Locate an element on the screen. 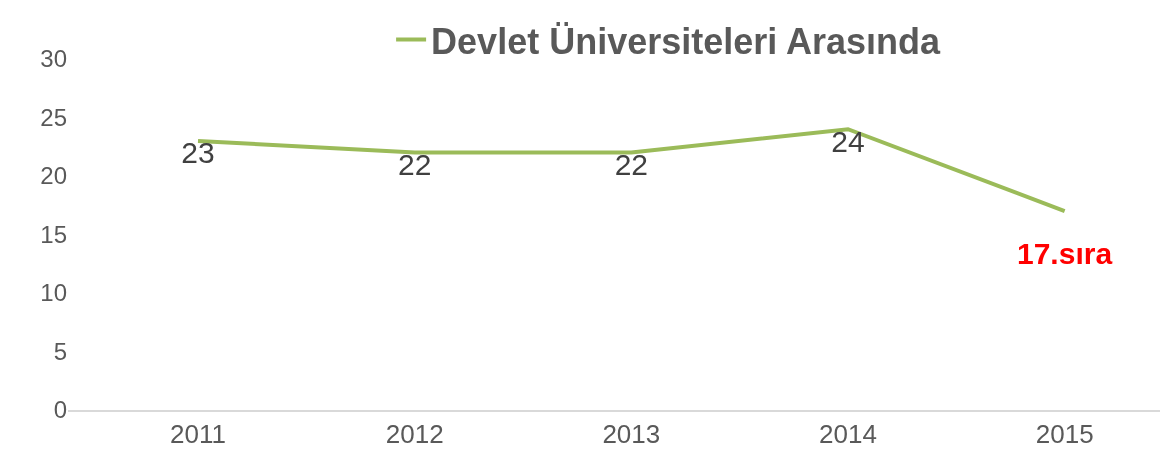 The image size is (1170, 475). y-tick-label: 5 is located at coordinates (60, 351).